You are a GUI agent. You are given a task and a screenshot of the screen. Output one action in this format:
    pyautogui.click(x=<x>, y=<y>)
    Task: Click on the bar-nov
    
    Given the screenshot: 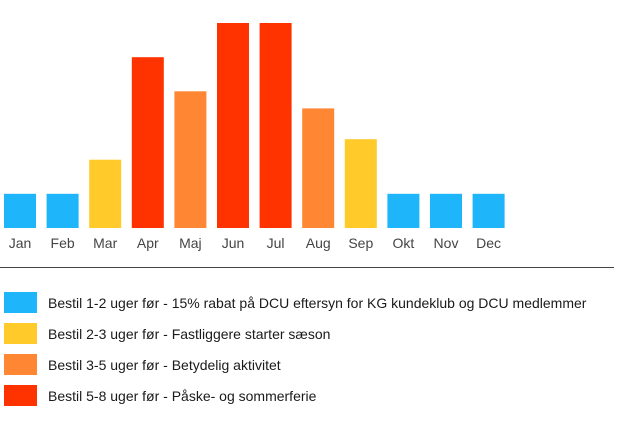 What is the action you would take?
    pyautogui.click(x=446, y=210)
    